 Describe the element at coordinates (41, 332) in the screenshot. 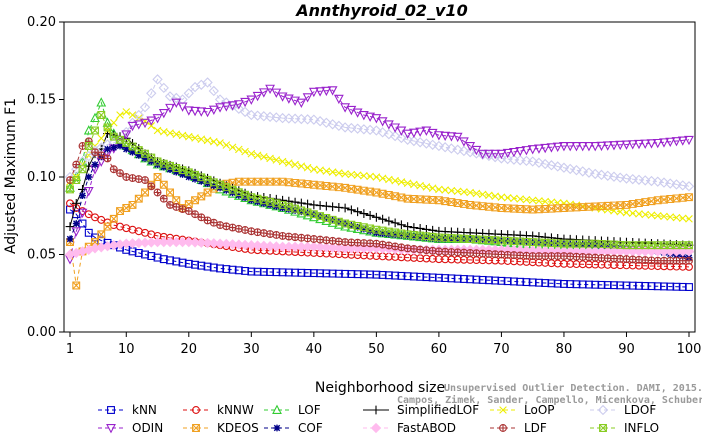

I see `y-tick-label: 0.00` at that location.